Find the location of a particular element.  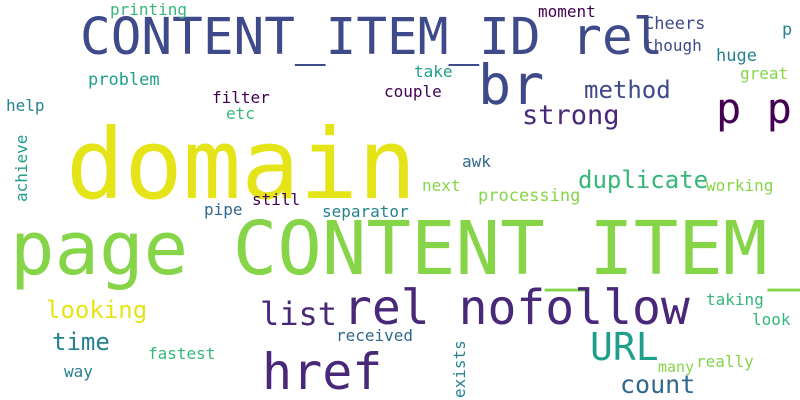

word-though: though is located at coordinates (673, 45).